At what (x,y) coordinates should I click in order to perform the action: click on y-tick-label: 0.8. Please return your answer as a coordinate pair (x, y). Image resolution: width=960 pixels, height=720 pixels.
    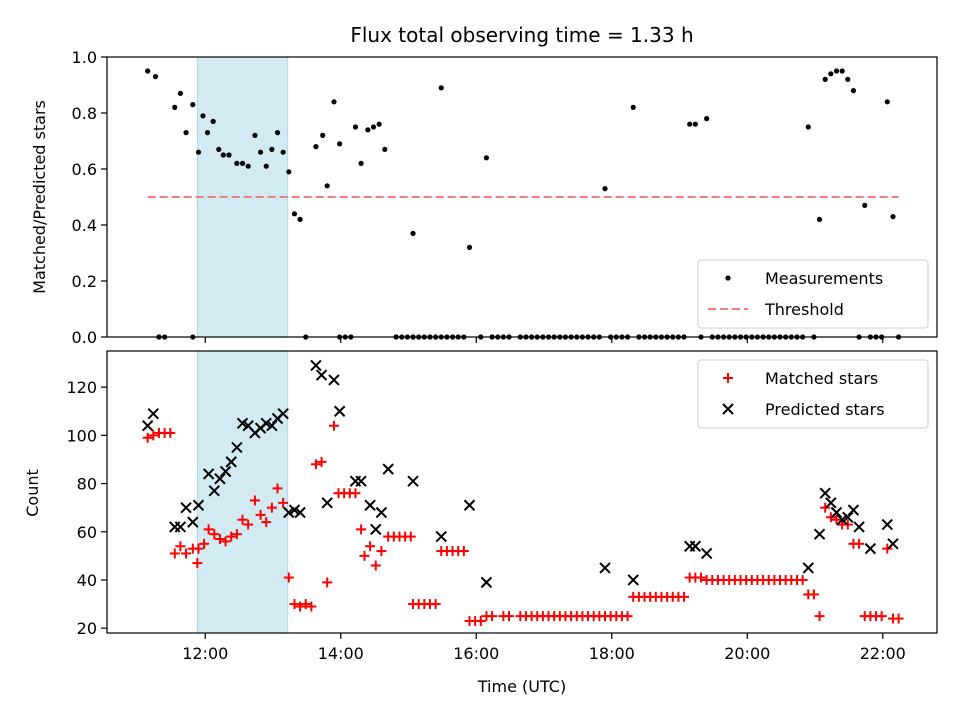
    Looking at the image, I should click on (84, 113).